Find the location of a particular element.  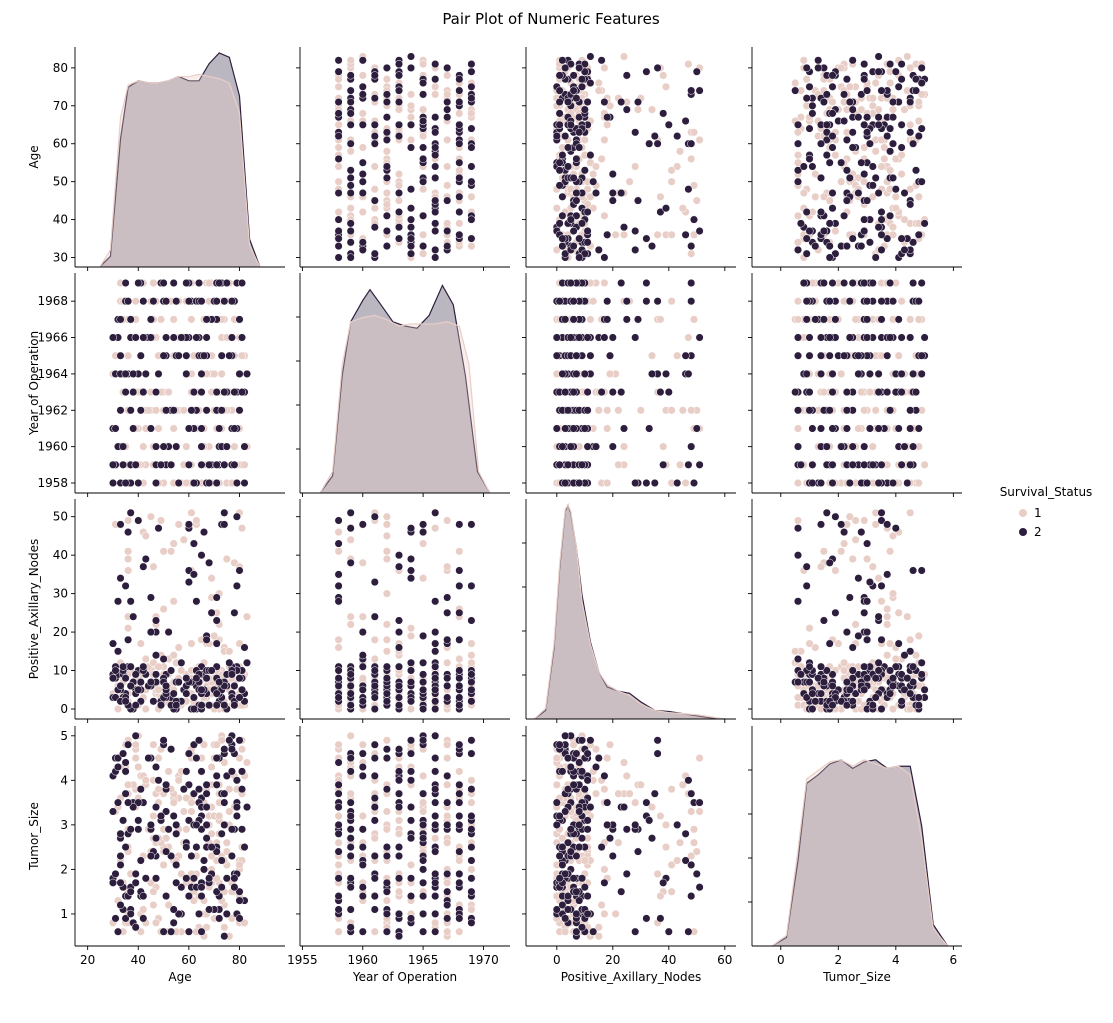

figure-title: Pair Plot of Numeric Features is located at coordinates (551, 19).